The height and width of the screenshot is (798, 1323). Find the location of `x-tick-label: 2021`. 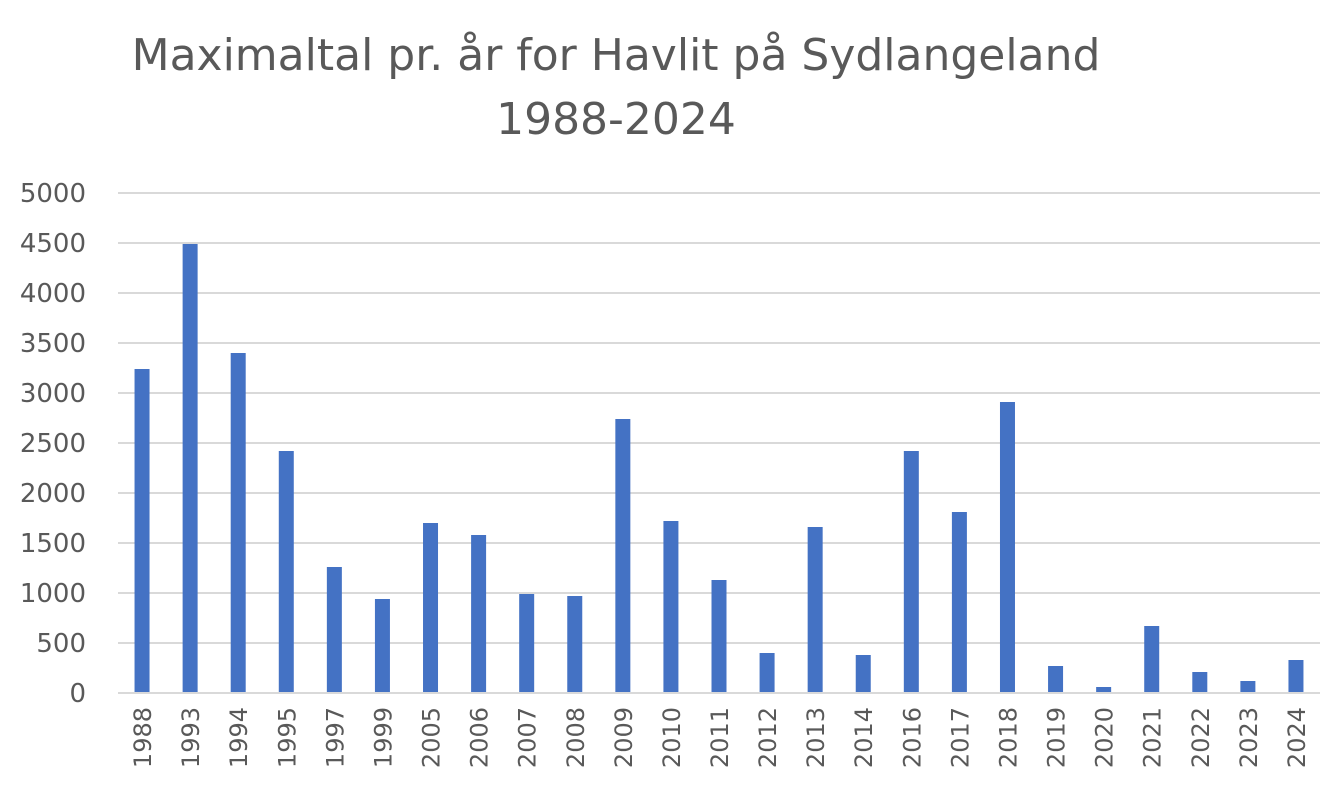

x-tick-label: 2021 is located at coordinates (1153, 737).